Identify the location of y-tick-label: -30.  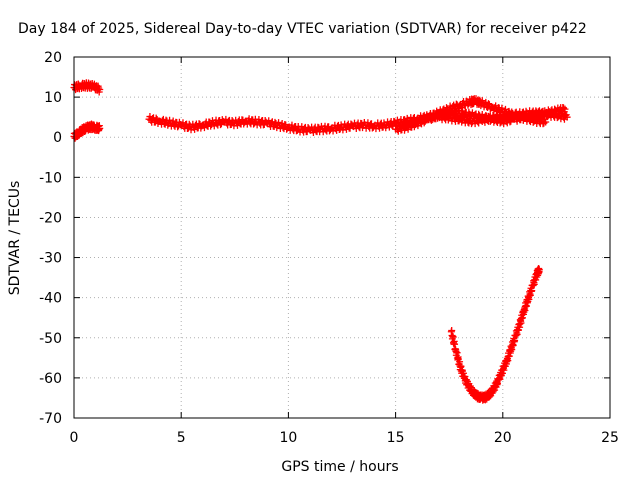
(50, 259).